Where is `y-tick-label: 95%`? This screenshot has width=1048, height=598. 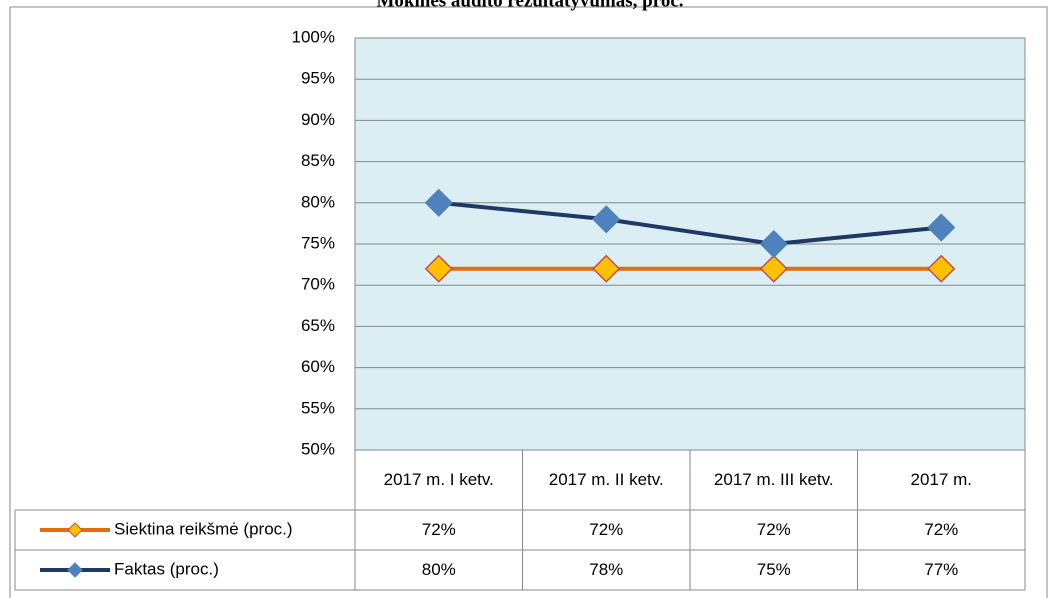 y-tick-label: 95% is located at coordinates (318, 78).